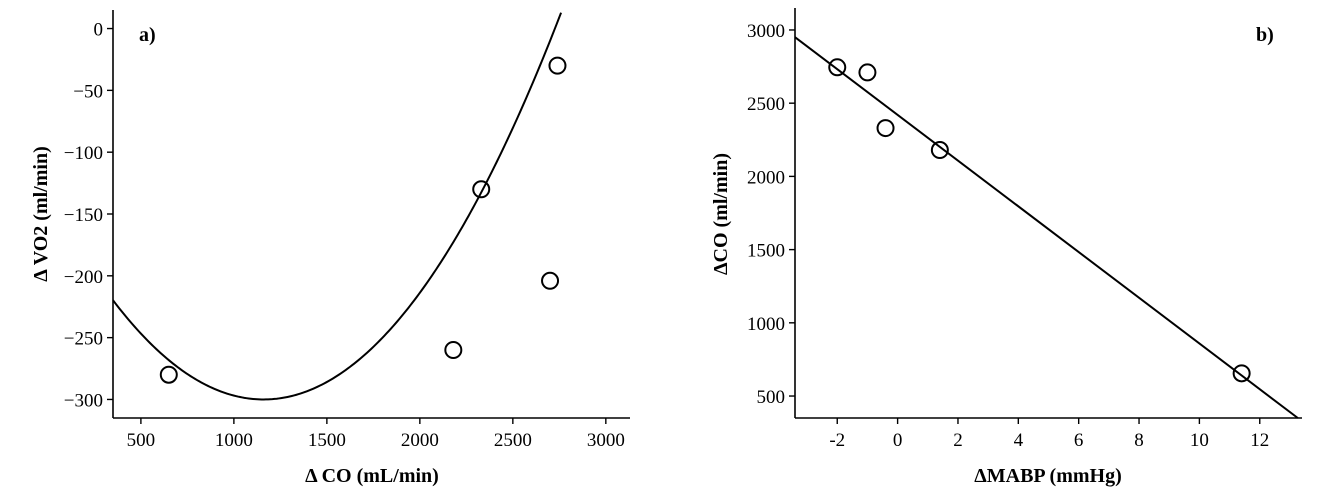 This screenshot has width=1335, height=504. What do you see at coordinates (766, 251) in the screenshot?
I see `panel-b-y-tick-label: 1500` at bounding box center [766, 251].